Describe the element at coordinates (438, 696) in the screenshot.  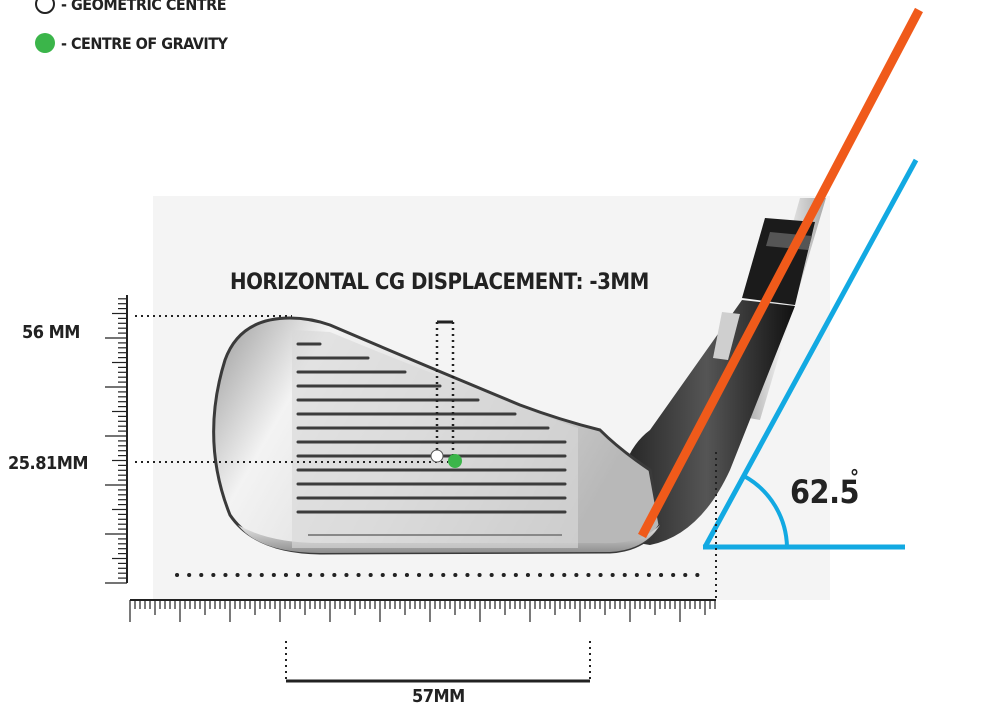
I see `width-label: 57MM` at that location.